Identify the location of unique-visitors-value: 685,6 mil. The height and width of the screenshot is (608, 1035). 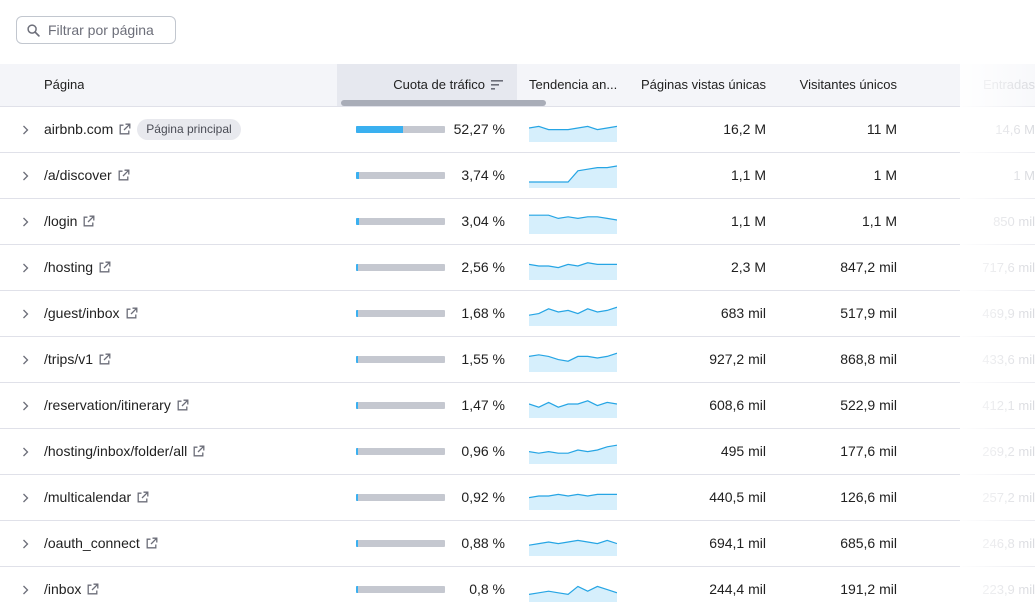
(868, 543).